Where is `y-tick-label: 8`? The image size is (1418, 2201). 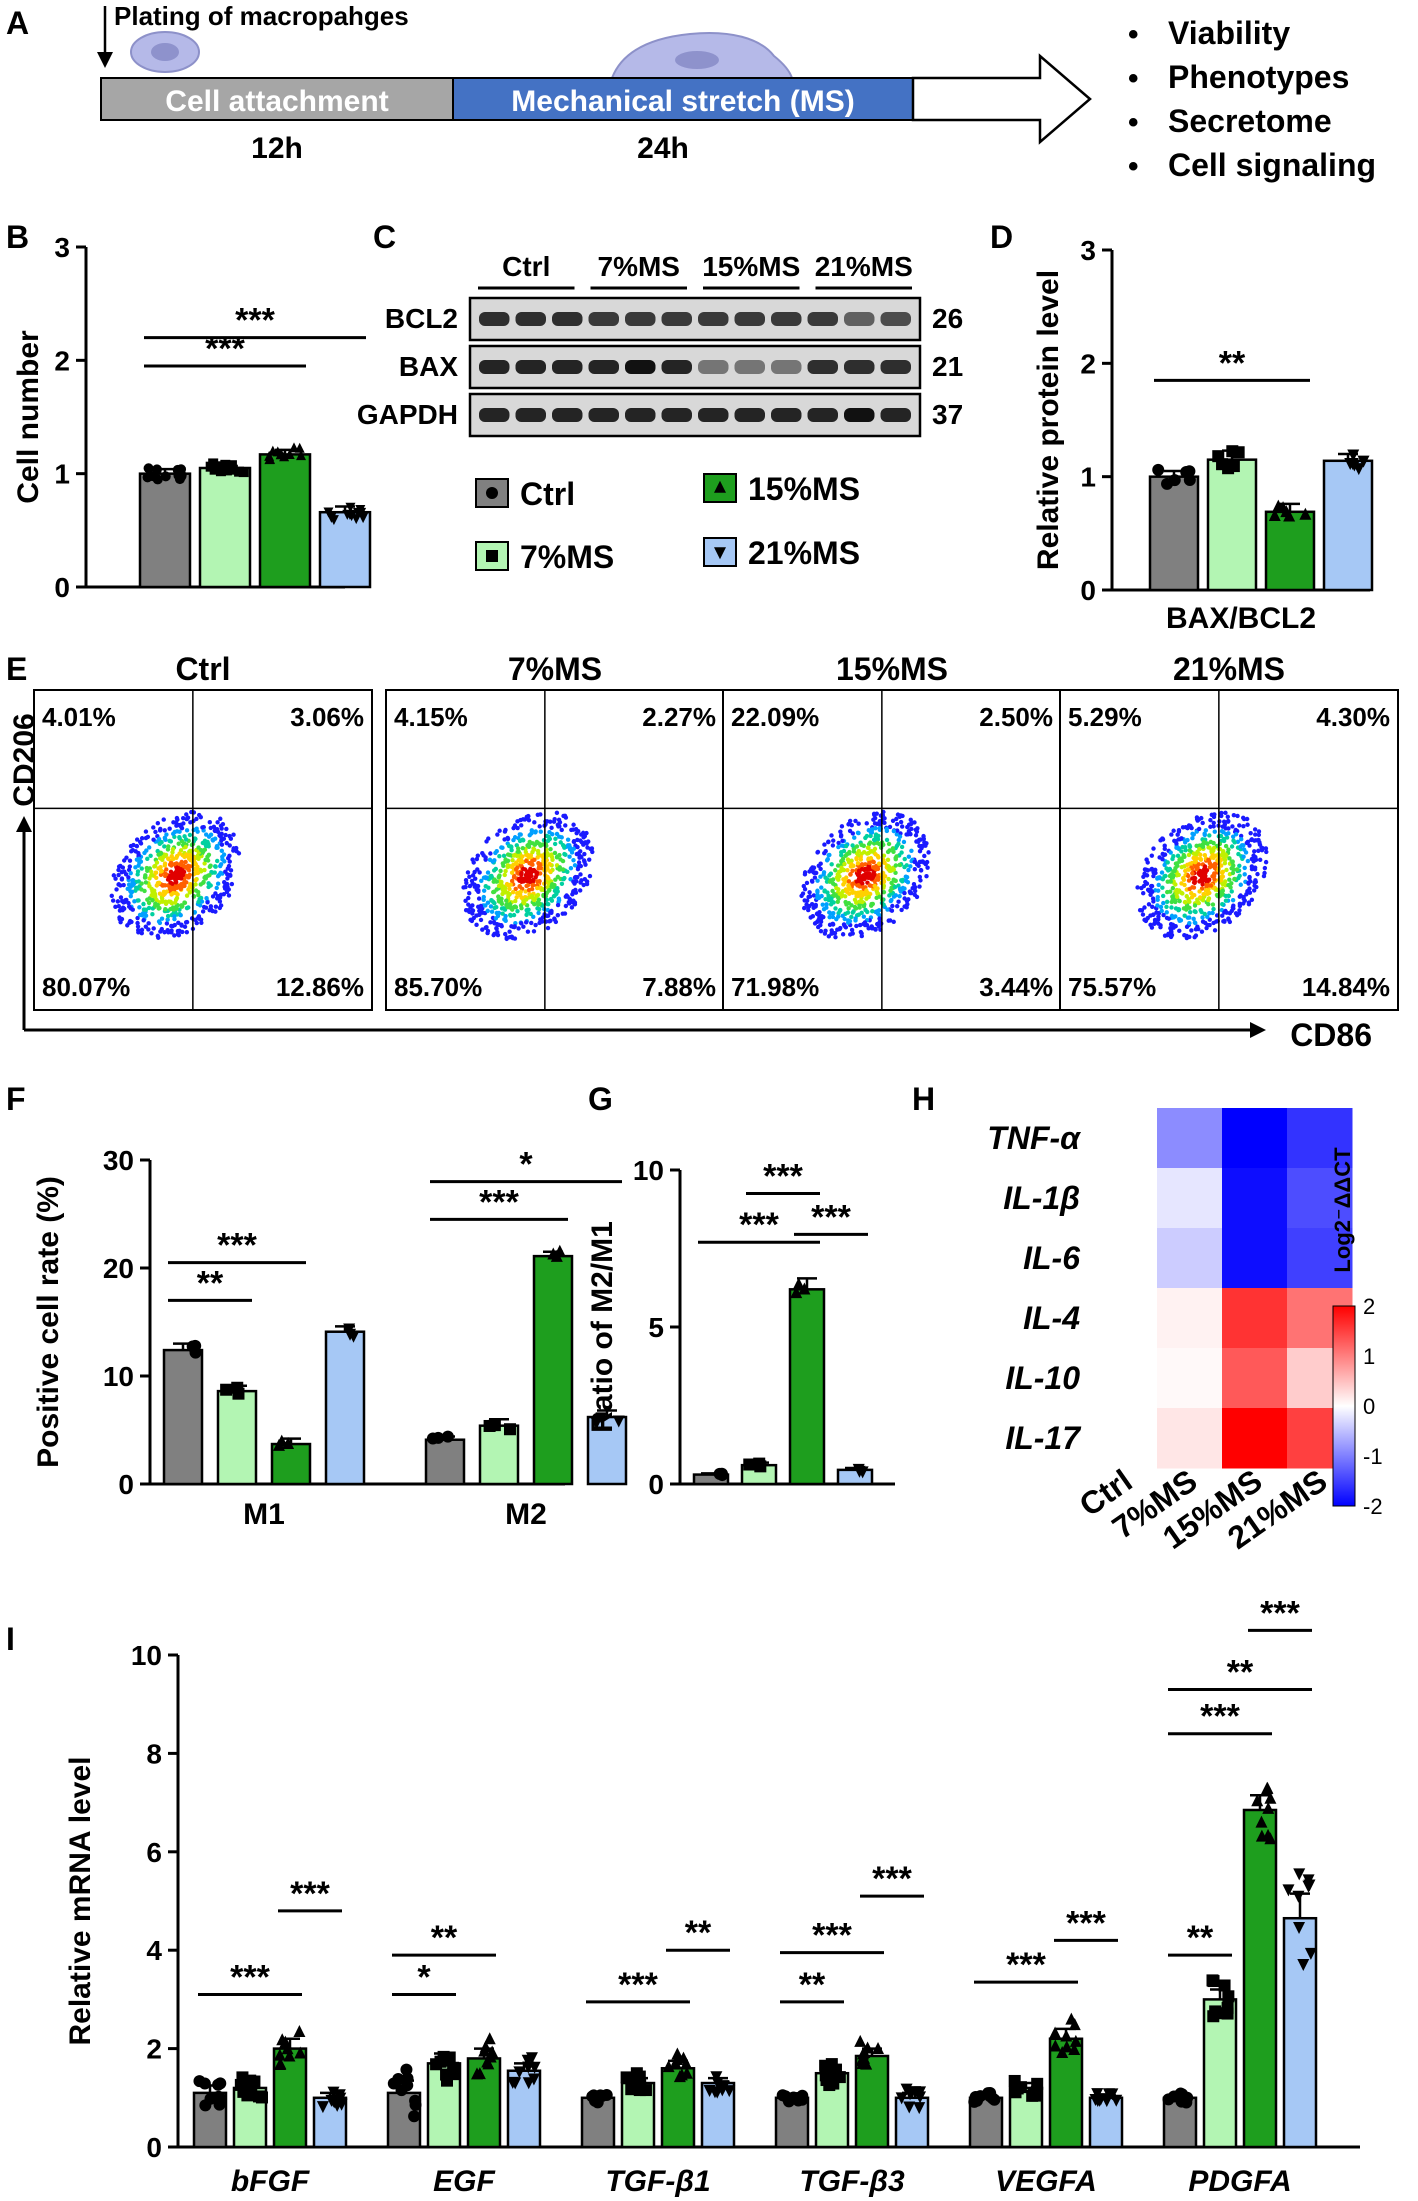 y-tick-label: 8 is located at coordinates (154, 1753).